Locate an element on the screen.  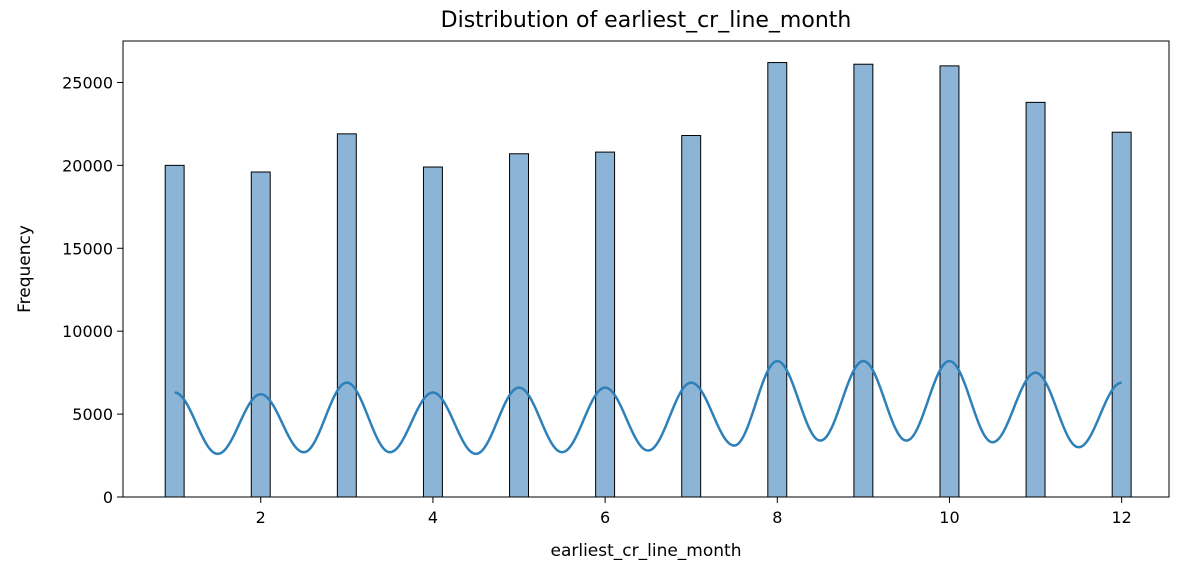
kde-line is located at coordinates (648, 407).